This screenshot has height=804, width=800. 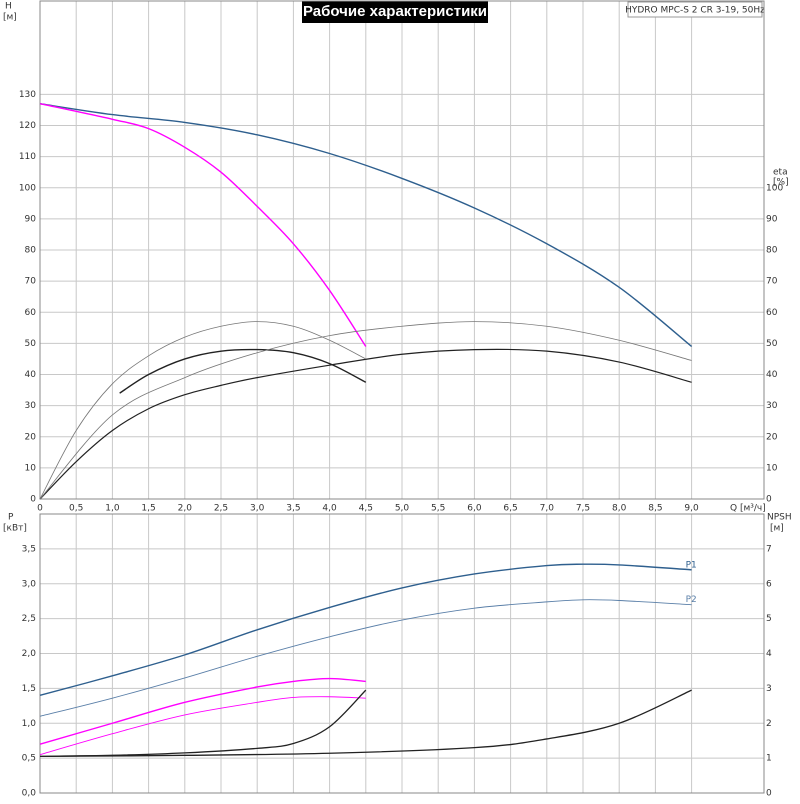 I want to click on title-box, so click(x=395, y=12).